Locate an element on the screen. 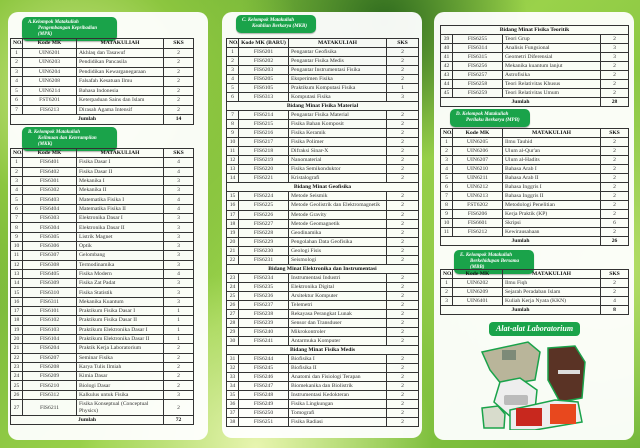 Image resolution: width=640 pixels, height=448 pixels. cell-matakuliah: Fisika Lingkungan is located at coordinates (337, 403).